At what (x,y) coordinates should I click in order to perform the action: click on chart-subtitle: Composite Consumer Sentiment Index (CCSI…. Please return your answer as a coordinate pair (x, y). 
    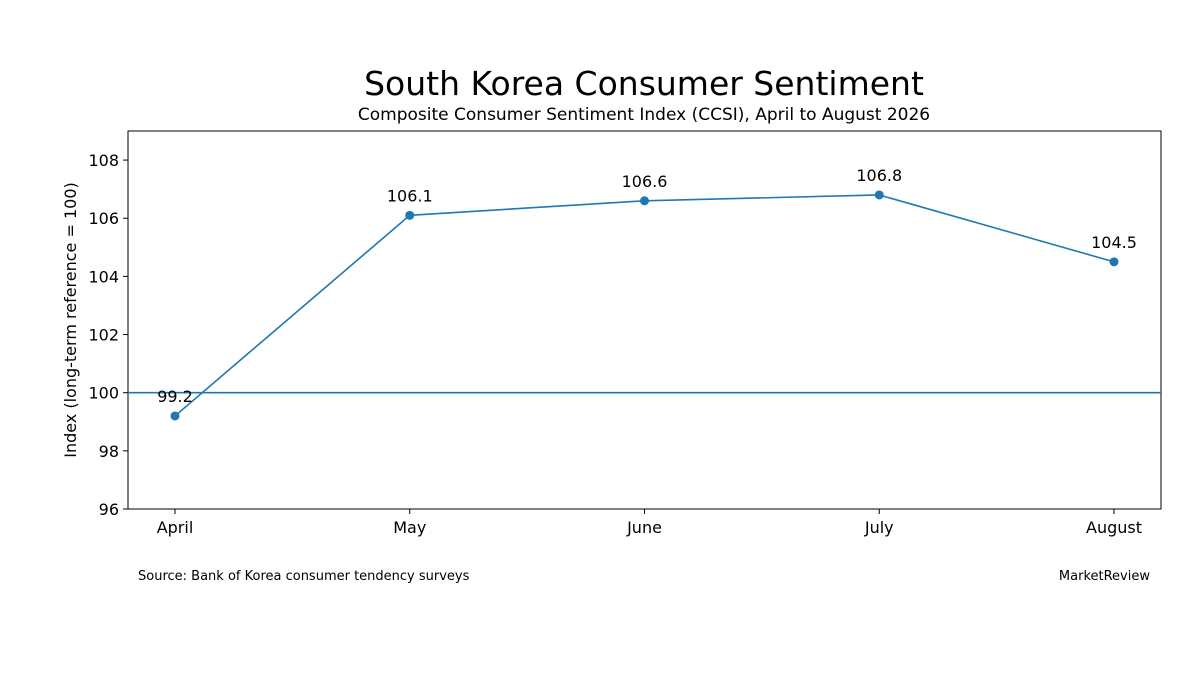
    Looking at the image, I should click on (644, 115).